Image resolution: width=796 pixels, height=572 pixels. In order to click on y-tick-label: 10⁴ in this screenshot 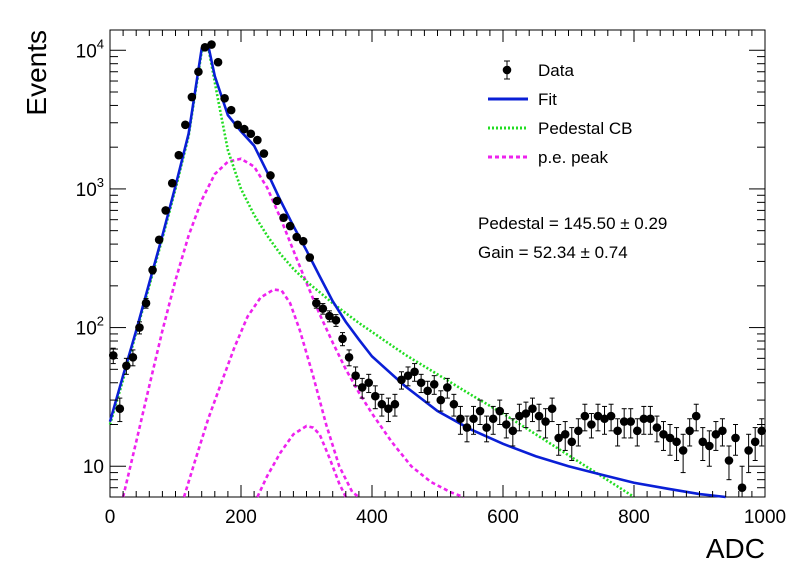, I will do `click(90, 49)`.